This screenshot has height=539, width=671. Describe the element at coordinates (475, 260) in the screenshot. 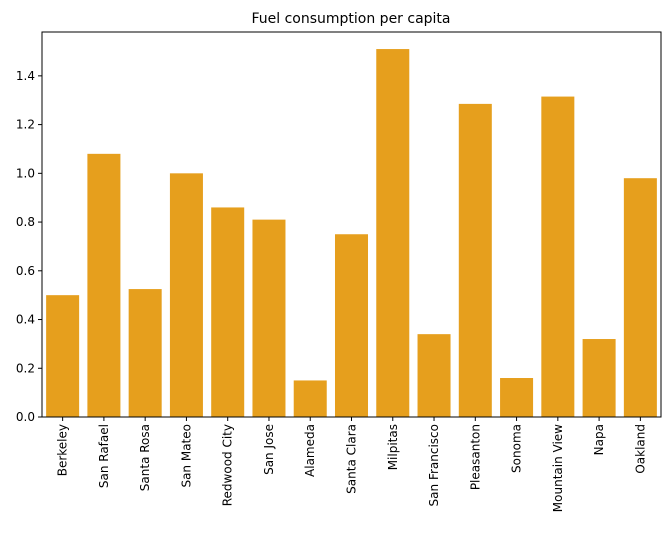

I see `bar-pleasanton` at that location.